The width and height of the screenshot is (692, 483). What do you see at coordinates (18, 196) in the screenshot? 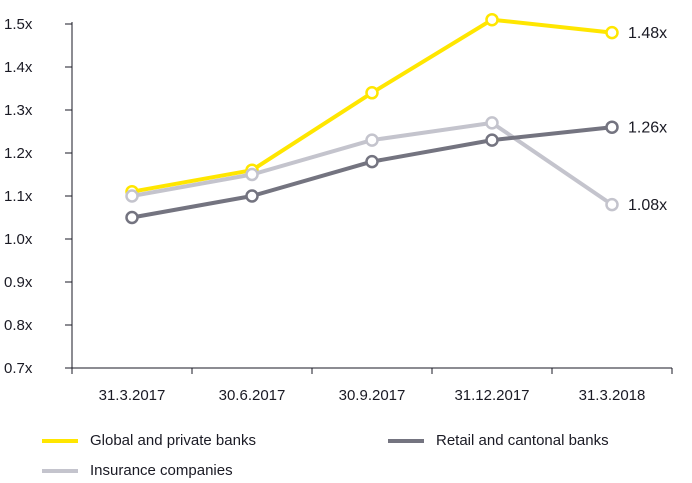
I see `y-tick-label: 1.1x` at bounding box center [18, 196].